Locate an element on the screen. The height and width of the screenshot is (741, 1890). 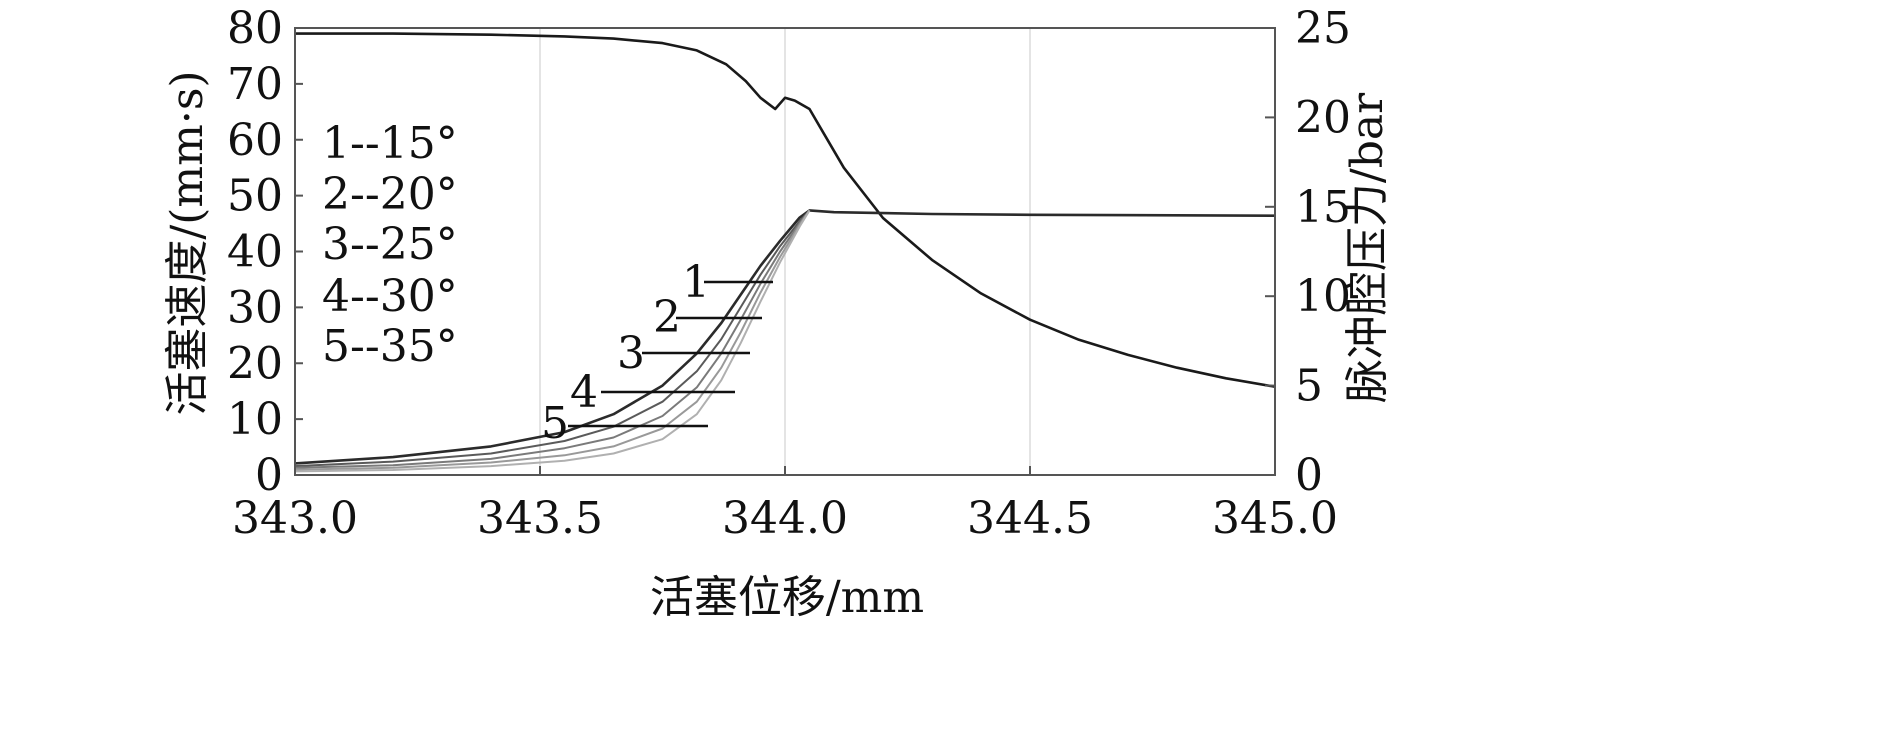
y-tick-label-left: 10 is located at coordinates (255, 419).